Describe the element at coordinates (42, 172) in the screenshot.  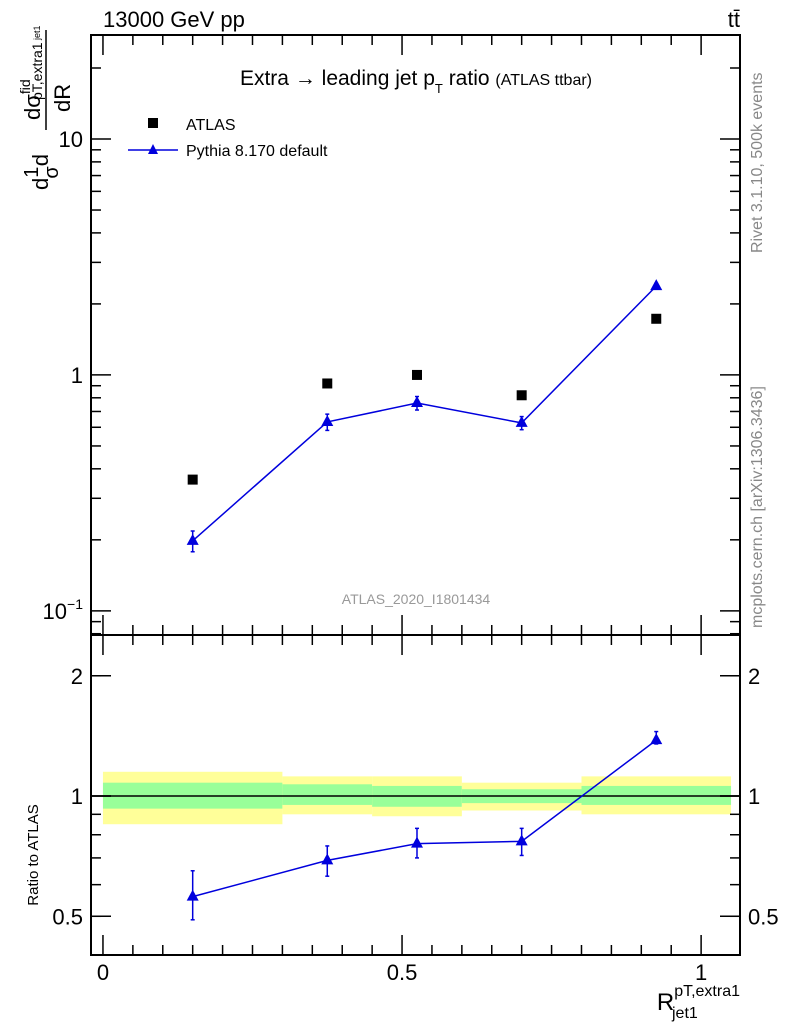
I see `svg-text: d1σd` at that location.